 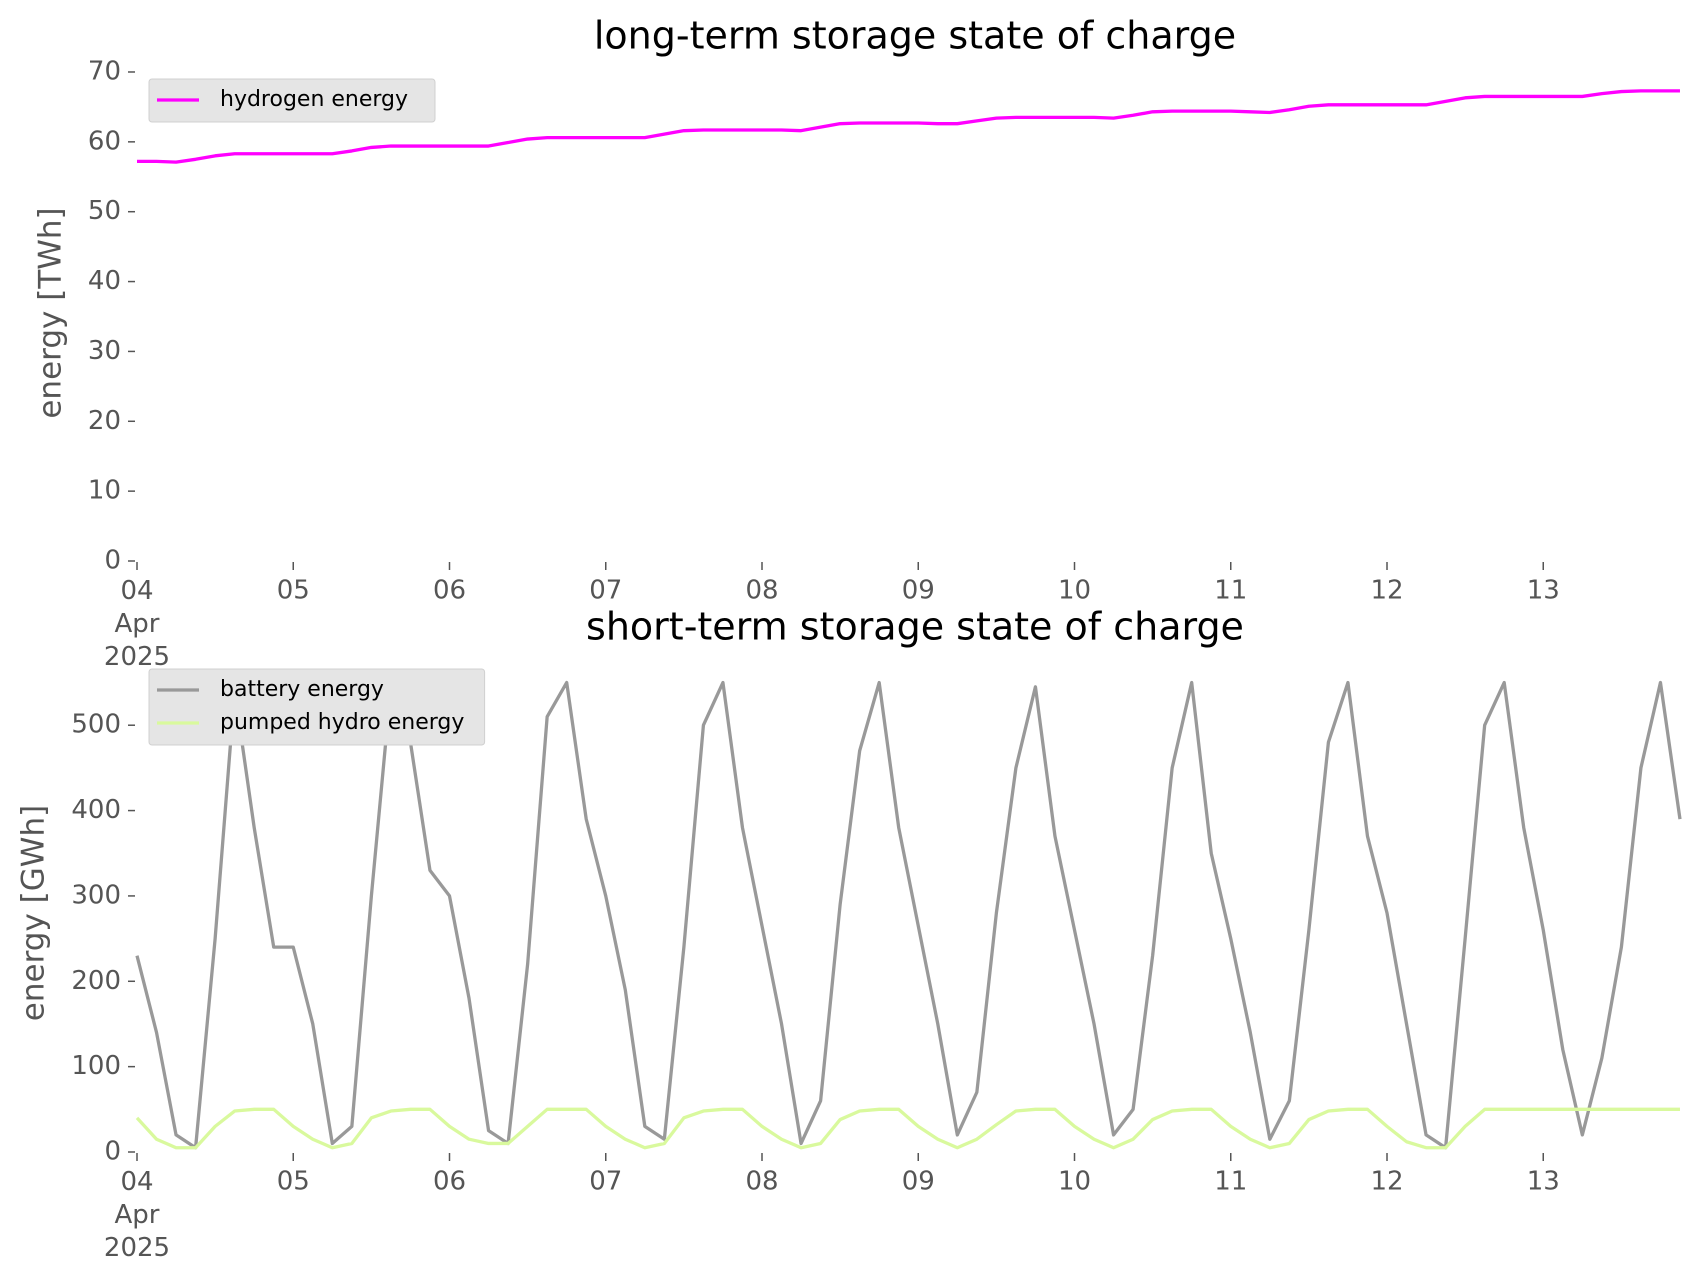 I want to click on y-tick-label: 400, so click(x=96, y=810).